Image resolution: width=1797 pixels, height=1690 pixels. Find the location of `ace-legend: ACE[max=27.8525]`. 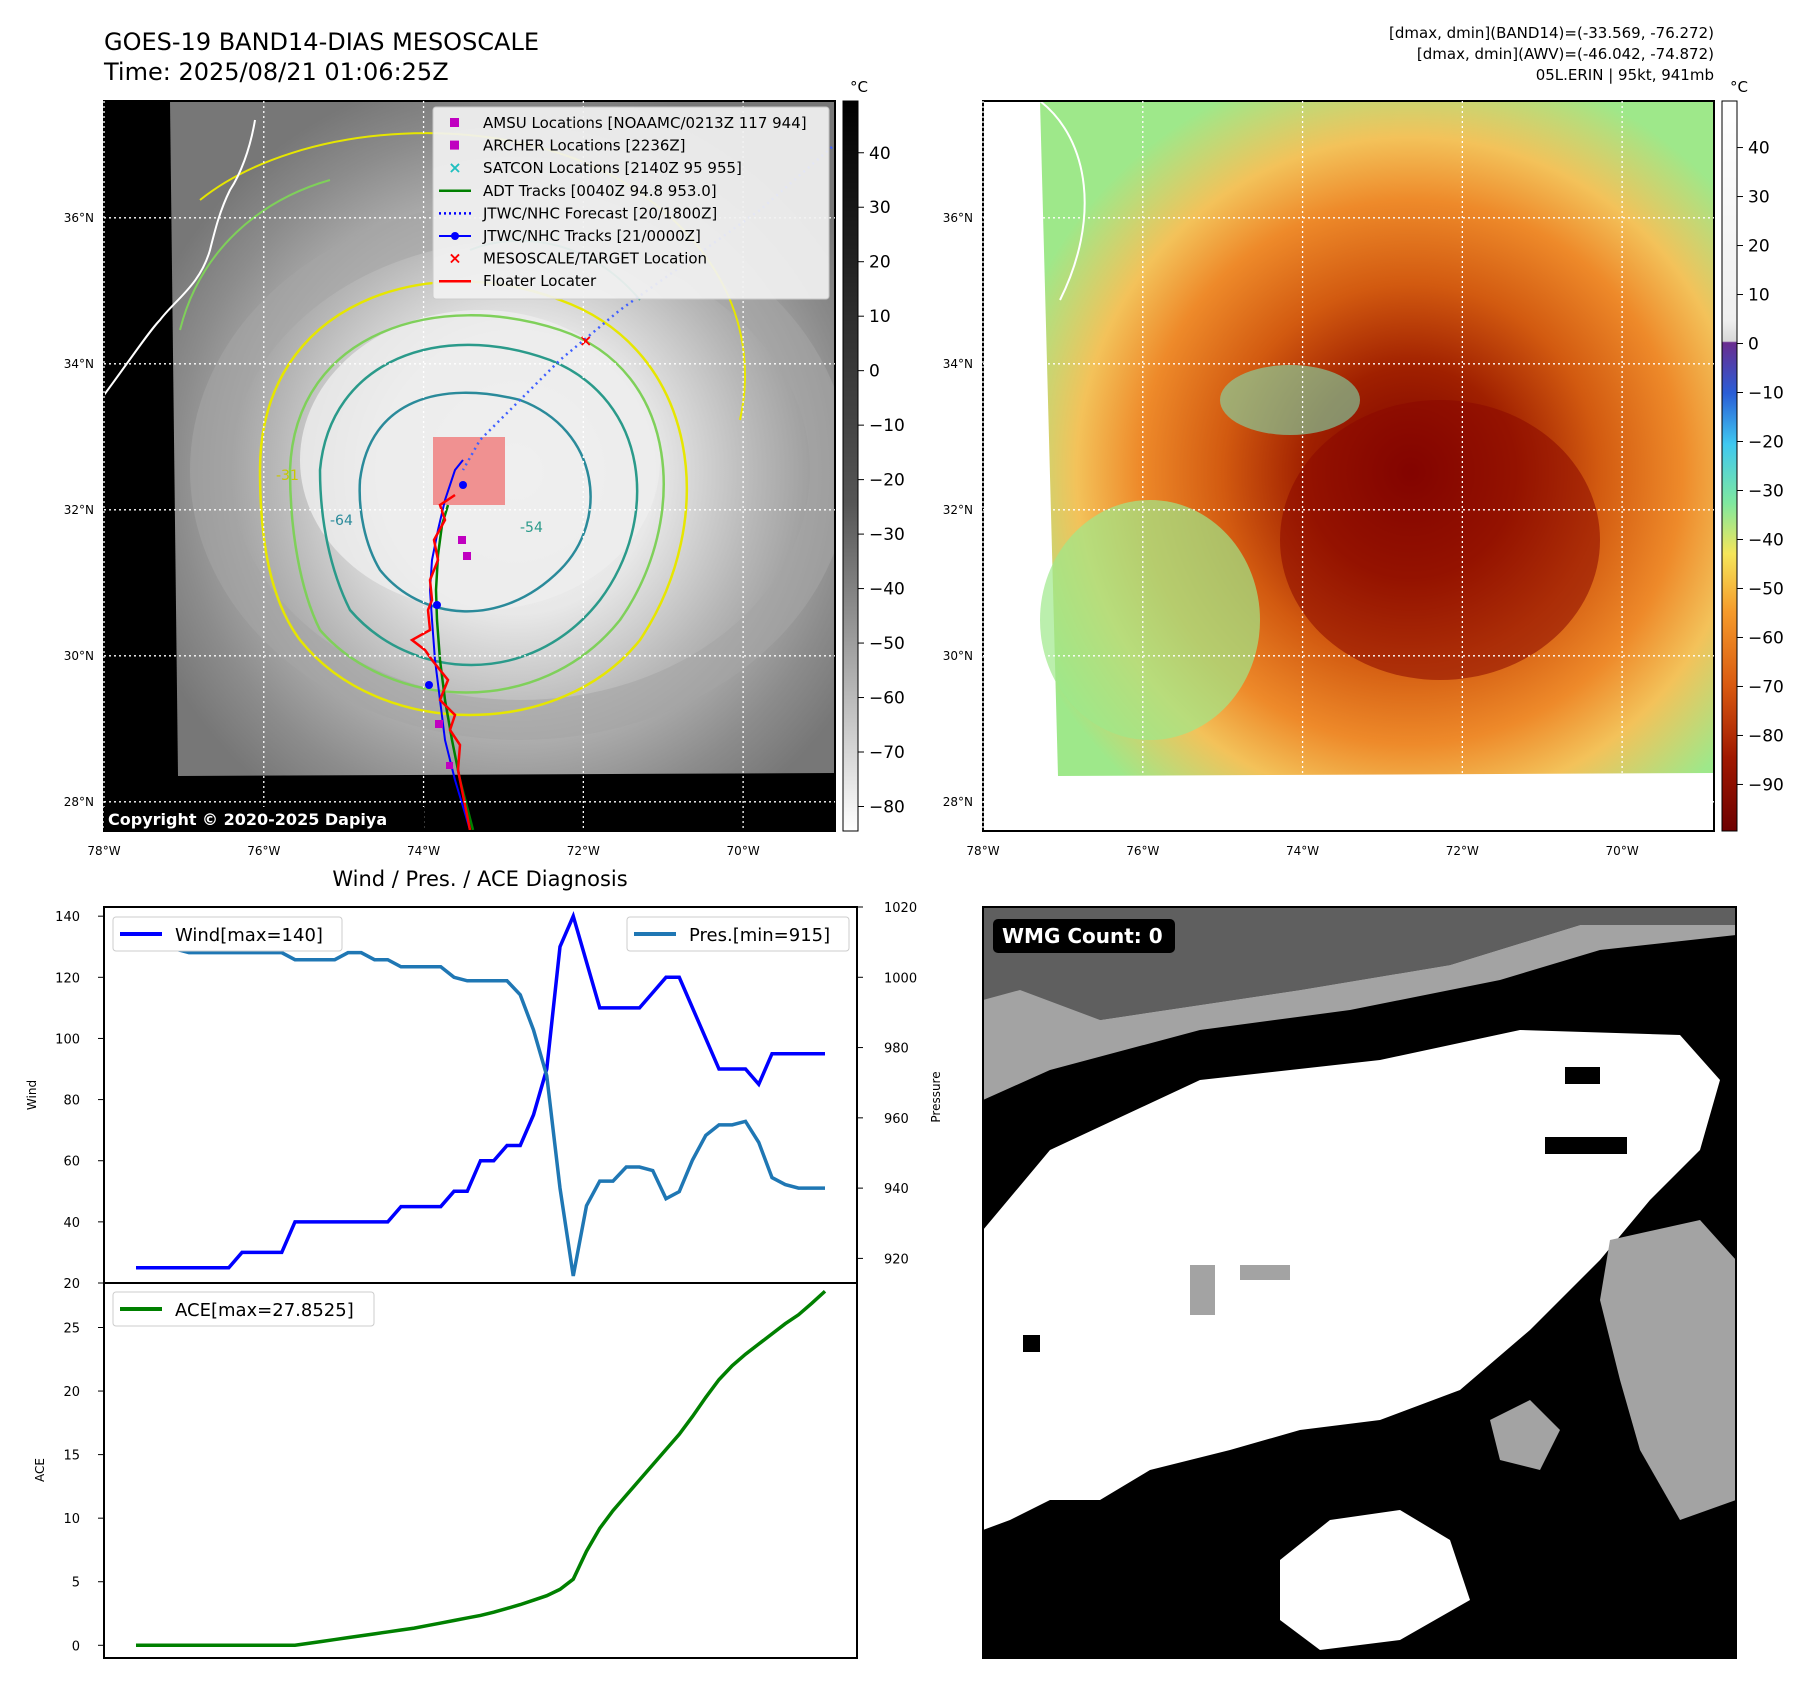

ace-legend: ACE[max=27.8525] is located at coordinates (243, 1309).